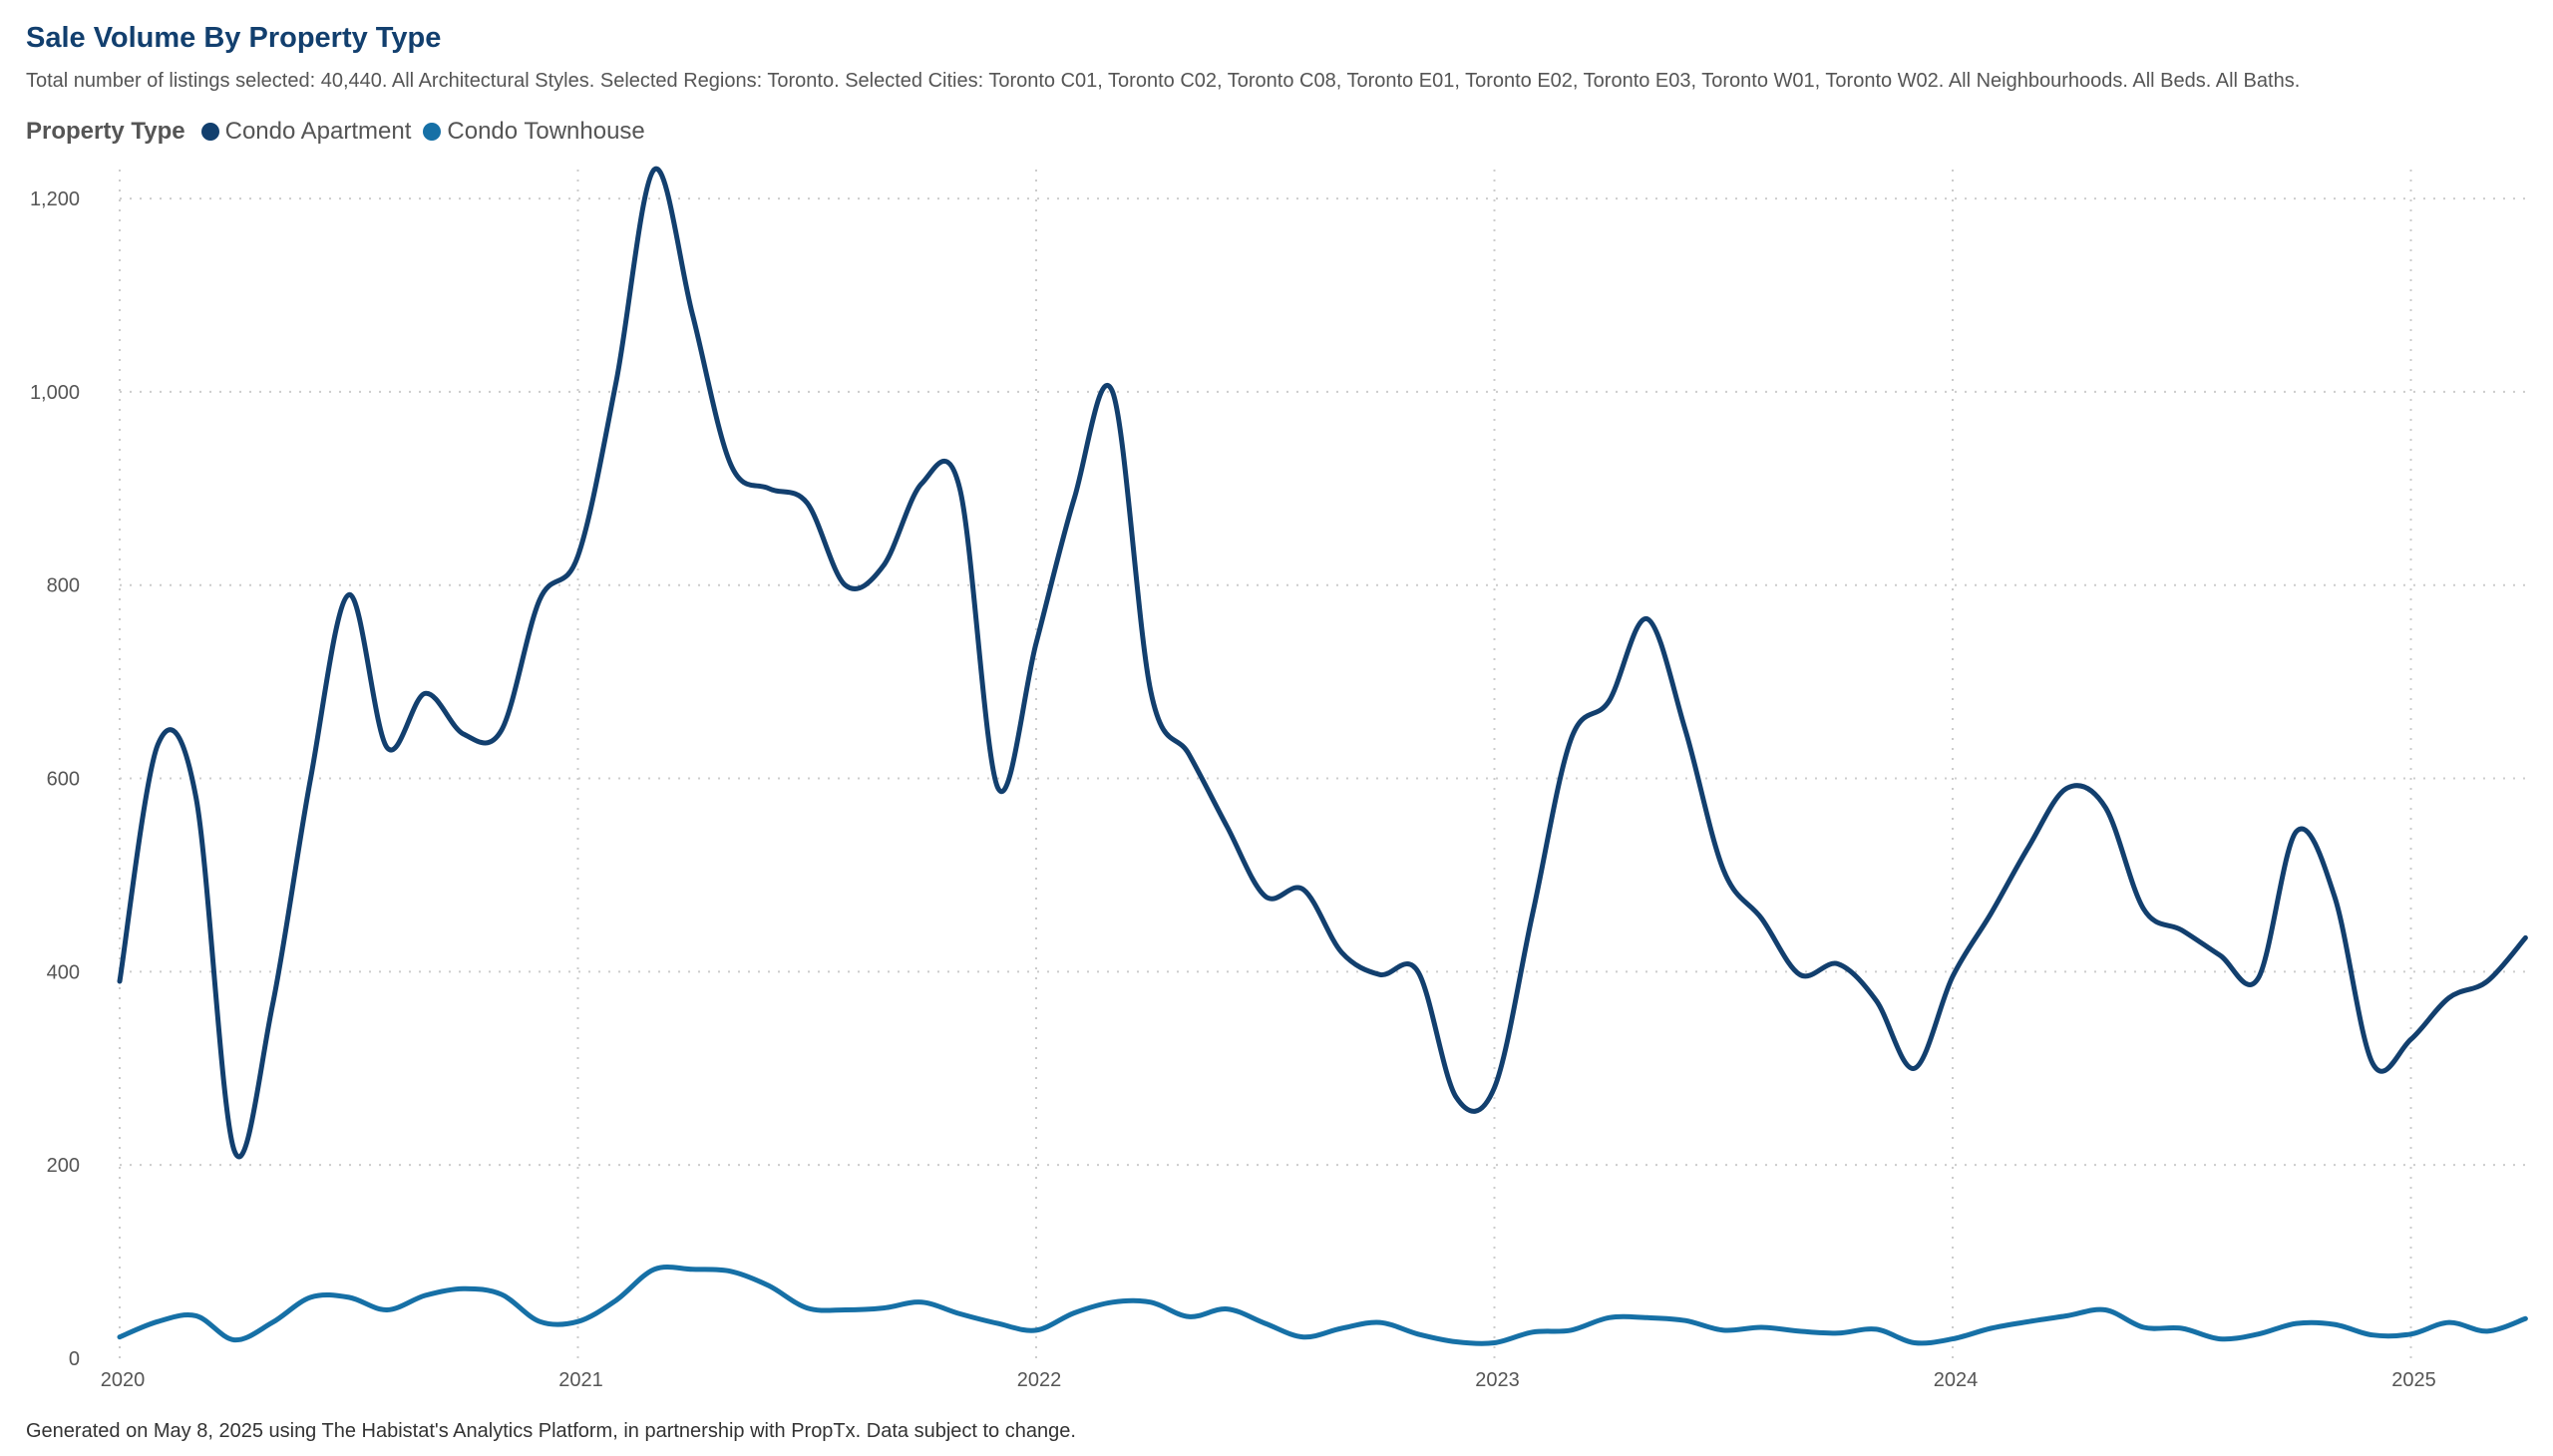 The height and width of the screenshot is (1456, 2553). What do you see at coordinates (1957, 1380) in the screenshot?
I see `x-tick-label: 2024` at bounding box center [1957, 1380].